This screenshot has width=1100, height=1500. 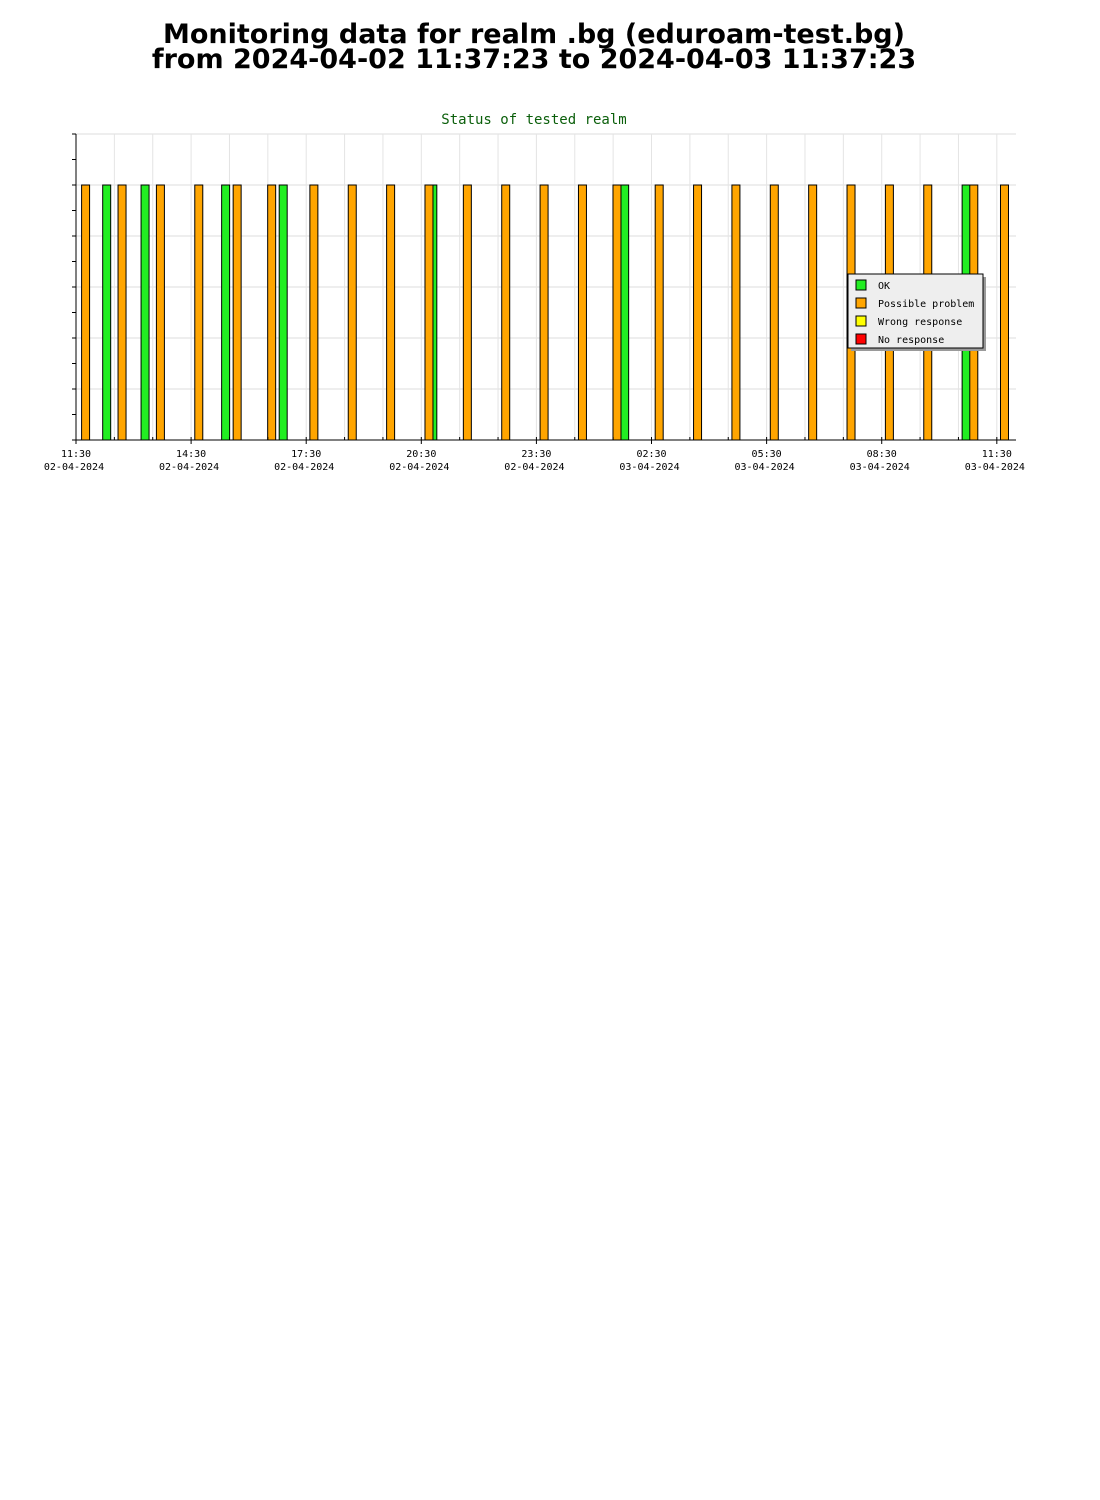 What do you see at coordinates (884, 286) in the screenshot?
I see `legend-label: OK` at bounding box center [884, 286].